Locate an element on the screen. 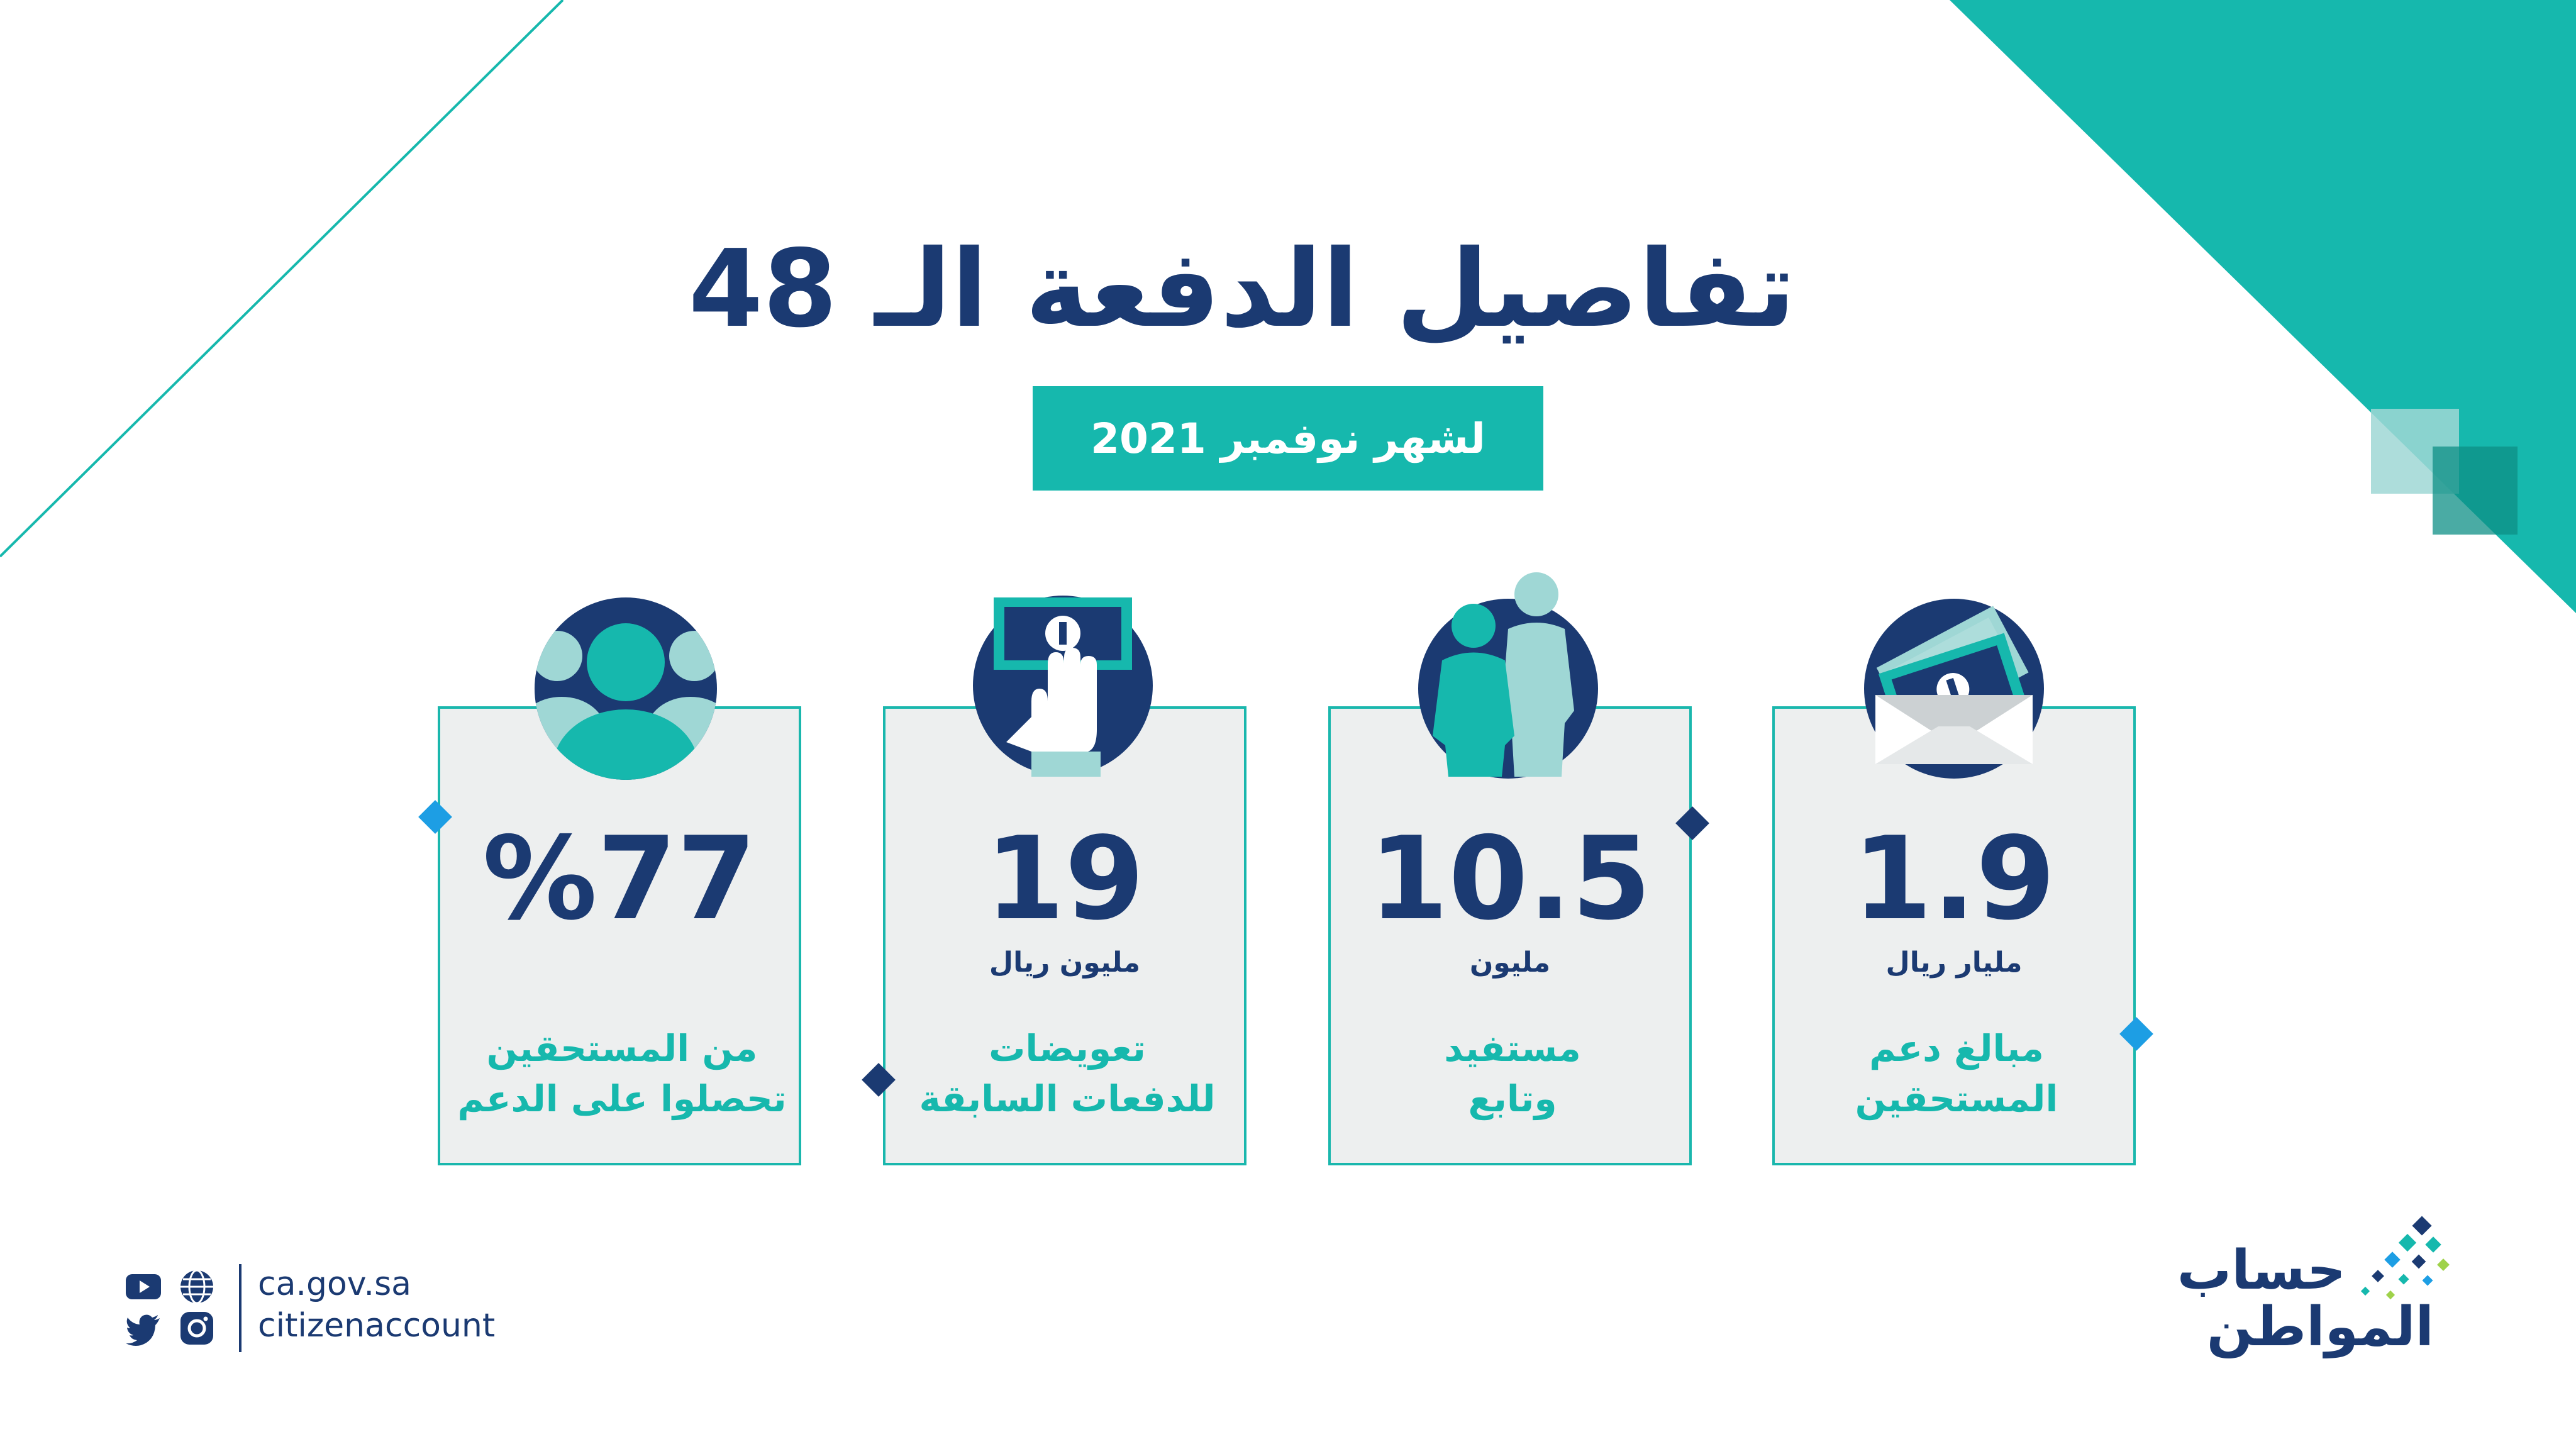  stat-unit: مليار ريال is located at coordinates (1954, 963).